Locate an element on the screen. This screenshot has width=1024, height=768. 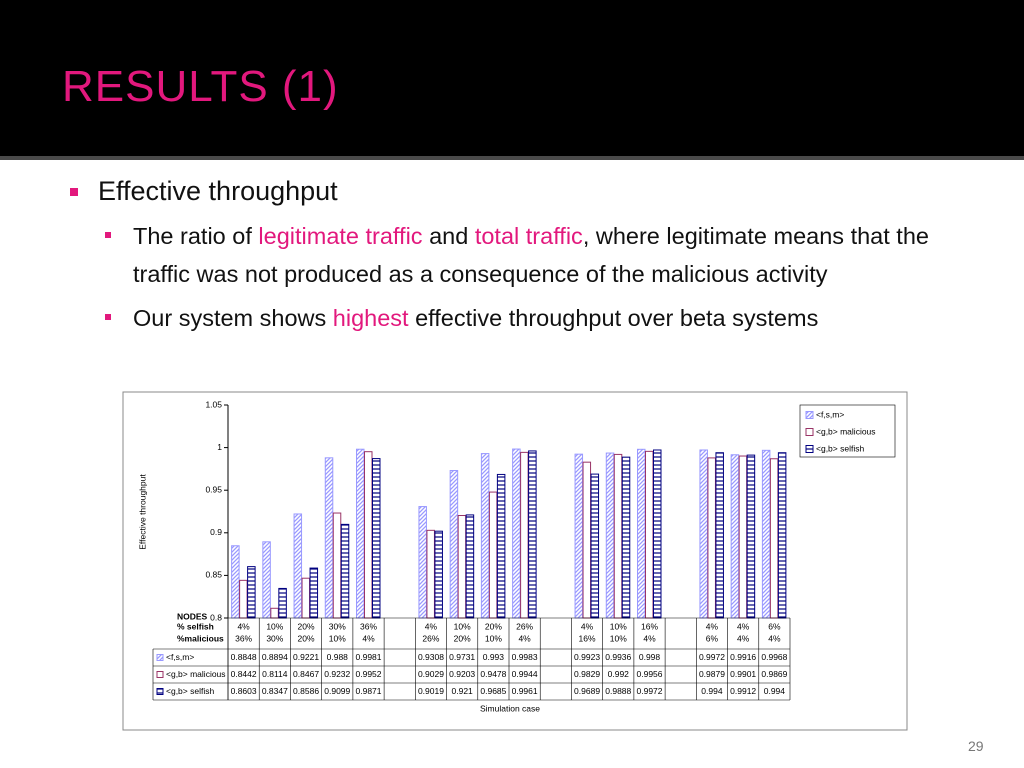
y-tick-label: 0.85 is located at coordinates (213, 575).